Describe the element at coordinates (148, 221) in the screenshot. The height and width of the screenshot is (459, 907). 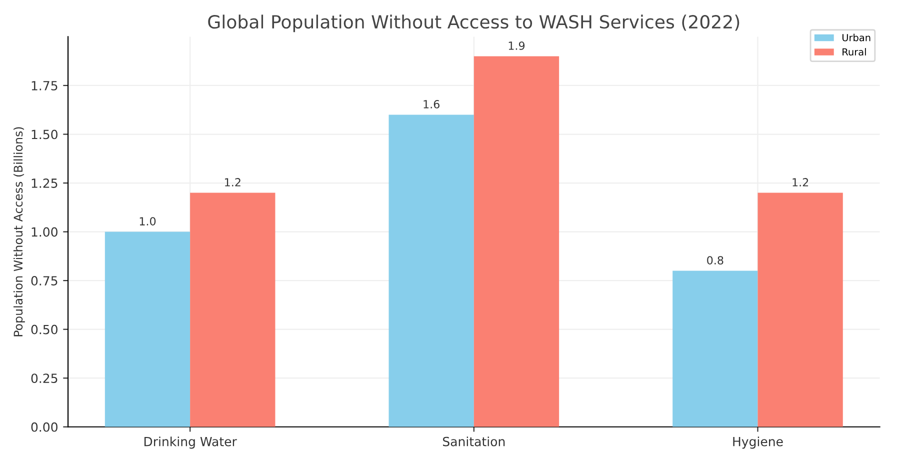
I see `data-label: 1.0` at that location.